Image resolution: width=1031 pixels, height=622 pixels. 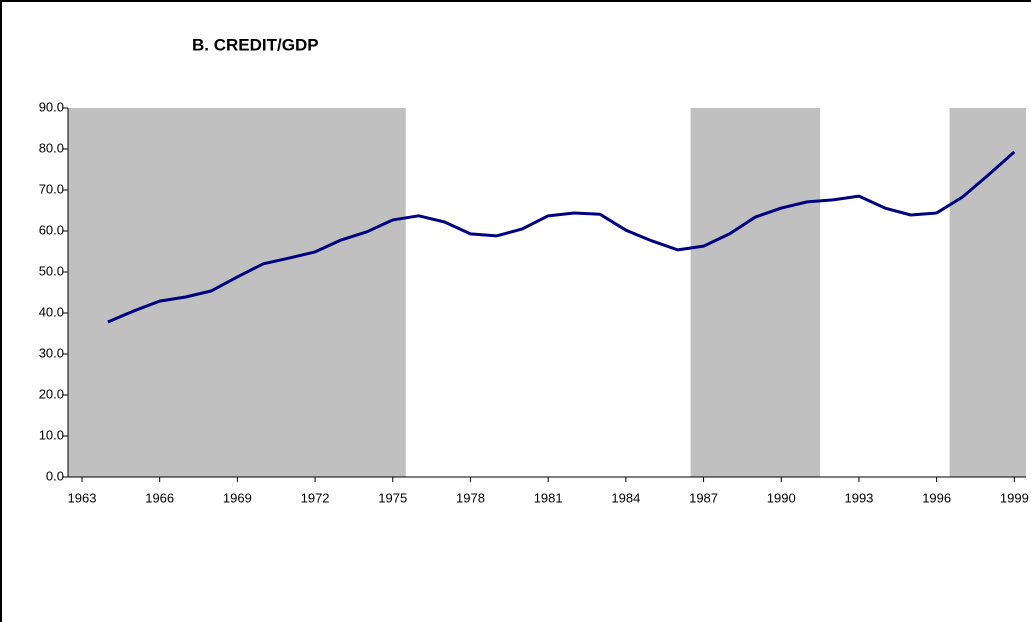 I want to click on y-tick-label: 90.0, so click(x=51, y=106).